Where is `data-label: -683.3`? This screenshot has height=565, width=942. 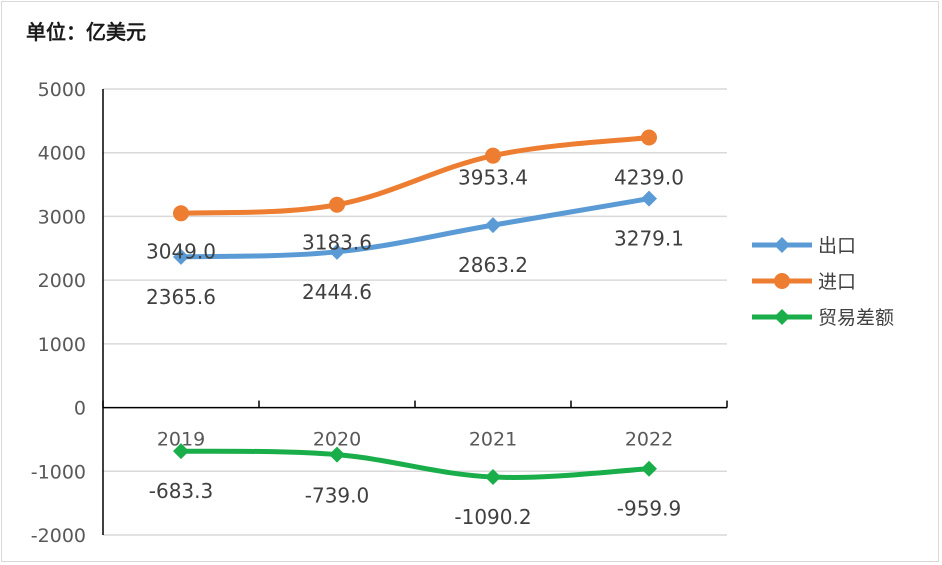 data-label: -683.3 is located at coordinates (181, 491).